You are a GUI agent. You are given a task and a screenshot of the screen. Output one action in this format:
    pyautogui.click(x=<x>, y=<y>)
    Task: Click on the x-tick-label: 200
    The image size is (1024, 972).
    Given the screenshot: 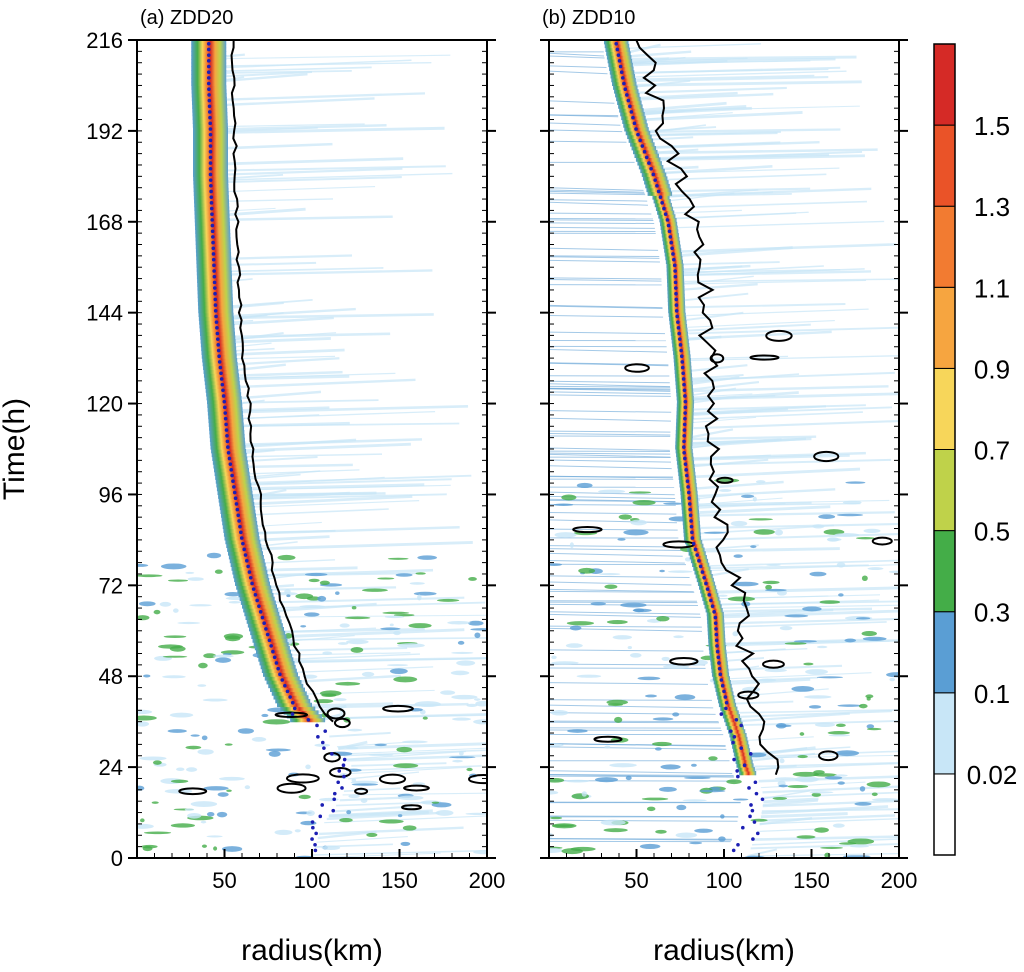 What is the action you would take?
    pyautogui.click(x=899, y=880)
    